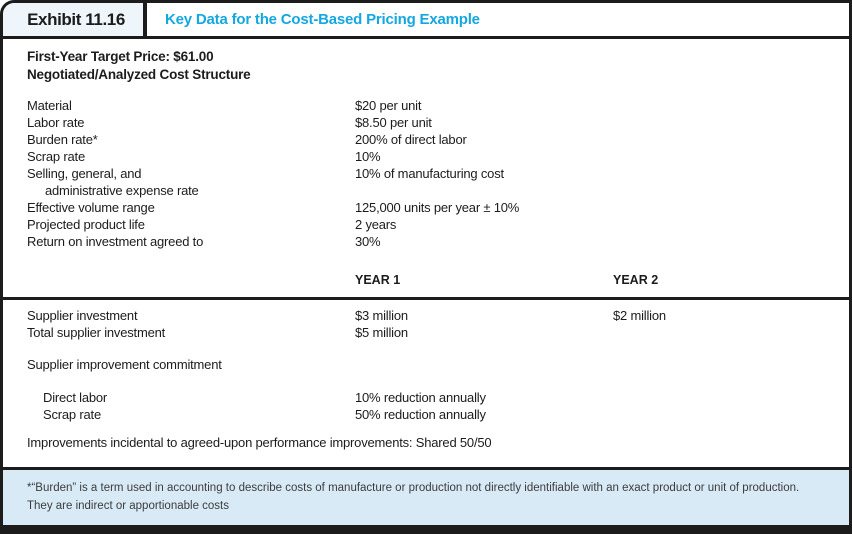 Image resolution: width=852 pixels, height=534 pixels. What do you see at coordinates (115, 241) in the screenshot?
I see `row-label: Return on investment agreed to` at bounding box center [115, 241].